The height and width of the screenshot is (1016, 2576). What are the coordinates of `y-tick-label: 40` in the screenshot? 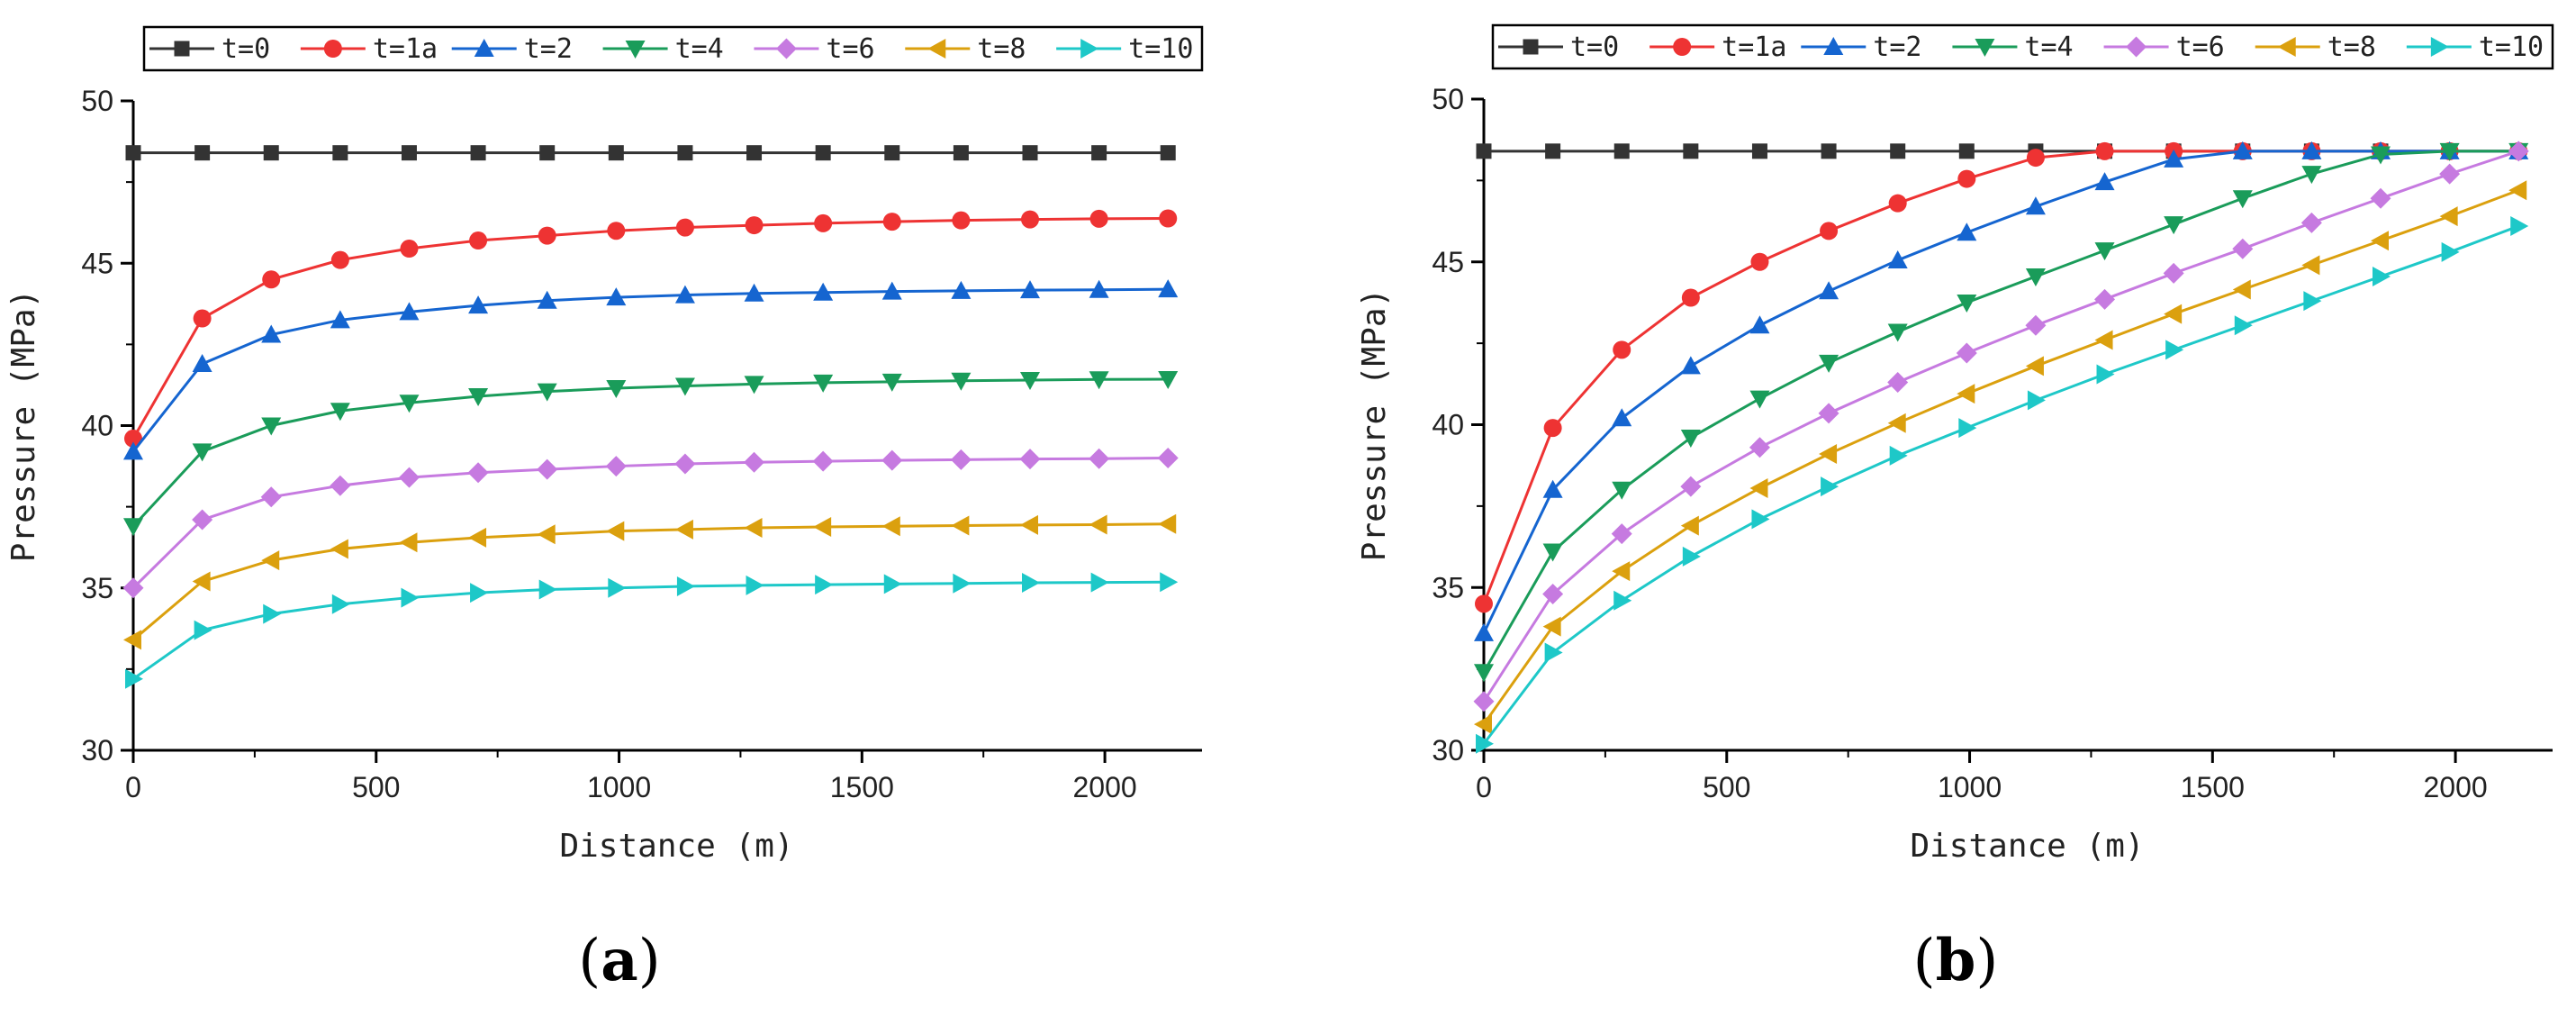 It's located at (97, 426).